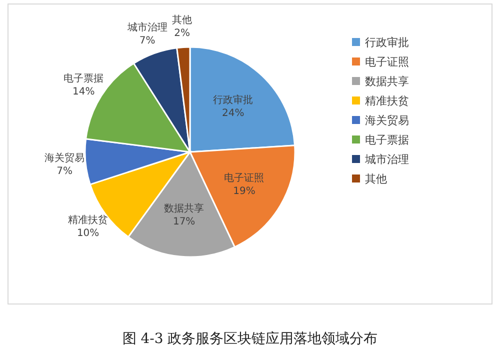 Image resolution: width=500 pixels, height=357 pixels. I want to click on legend-label: 城市治理, so click(386, 159).